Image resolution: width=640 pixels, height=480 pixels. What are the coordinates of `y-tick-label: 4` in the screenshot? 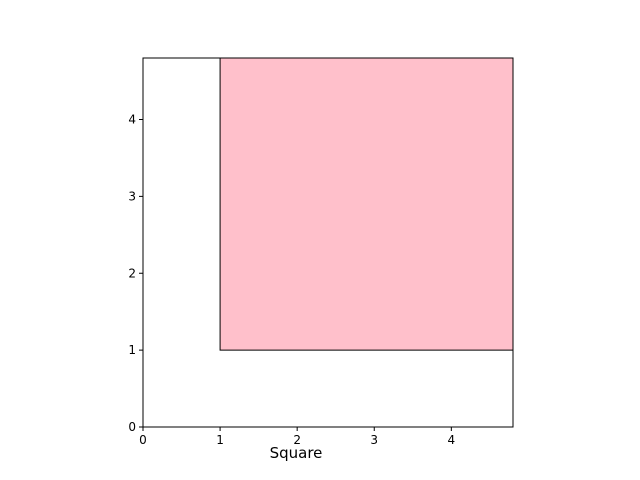 It's located at (132, 120).